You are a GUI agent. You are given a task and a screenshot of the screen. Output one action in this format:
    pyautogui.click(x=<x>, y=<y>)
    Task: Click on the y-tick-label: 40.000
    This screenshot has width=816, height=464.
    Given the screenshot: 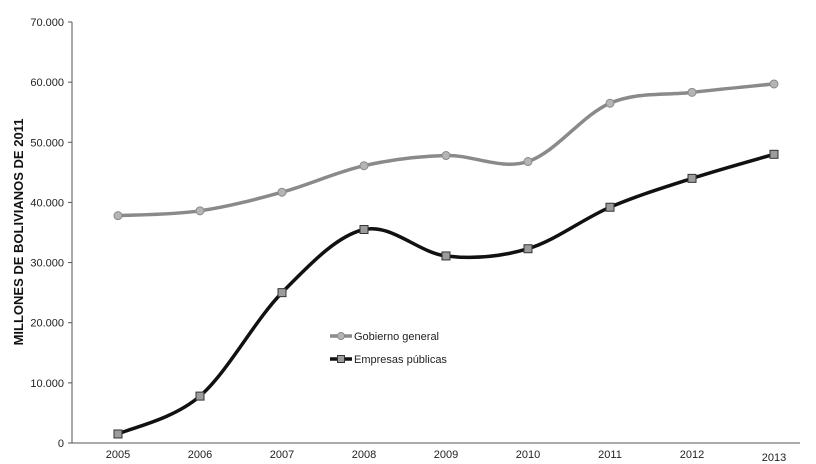 What is the action you would take?
    pyautogui.click(x=47, y=203)
    